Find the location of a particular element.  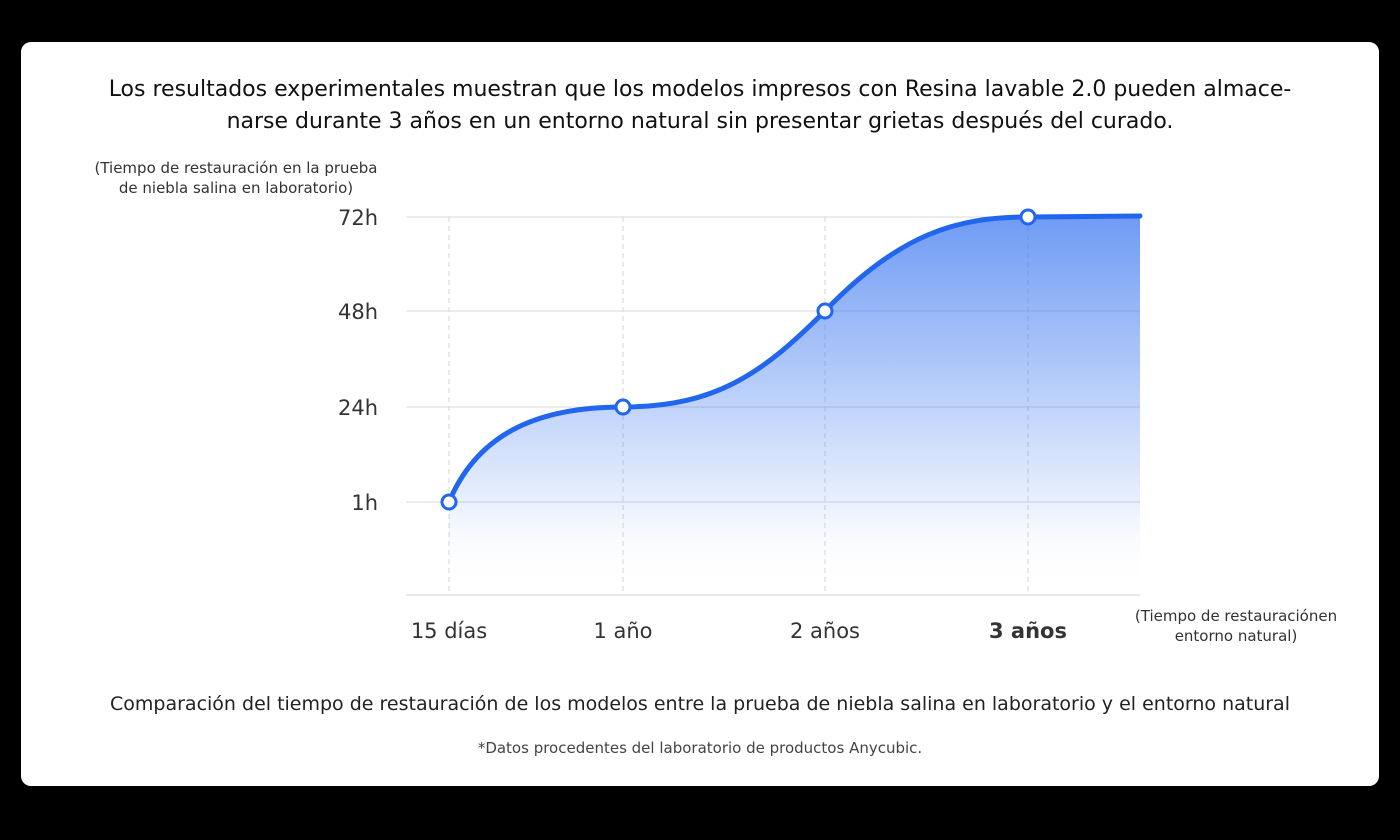

y-axis-label-line-1: (Tiempo de restauración en la prueba is located at coordinates (236, 168).